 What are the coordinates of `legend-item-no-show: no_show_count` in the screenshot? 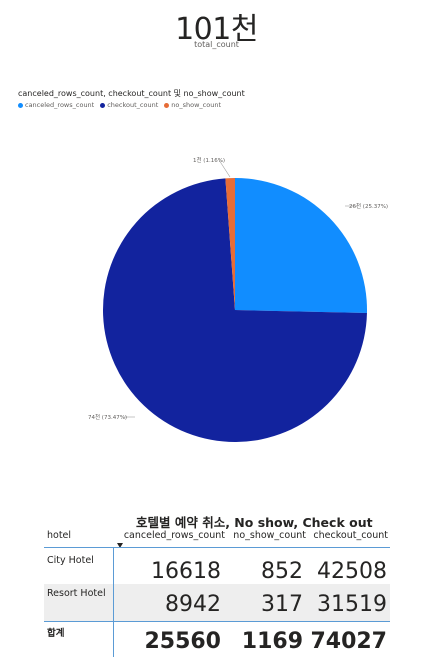 It's located at (192, 105).